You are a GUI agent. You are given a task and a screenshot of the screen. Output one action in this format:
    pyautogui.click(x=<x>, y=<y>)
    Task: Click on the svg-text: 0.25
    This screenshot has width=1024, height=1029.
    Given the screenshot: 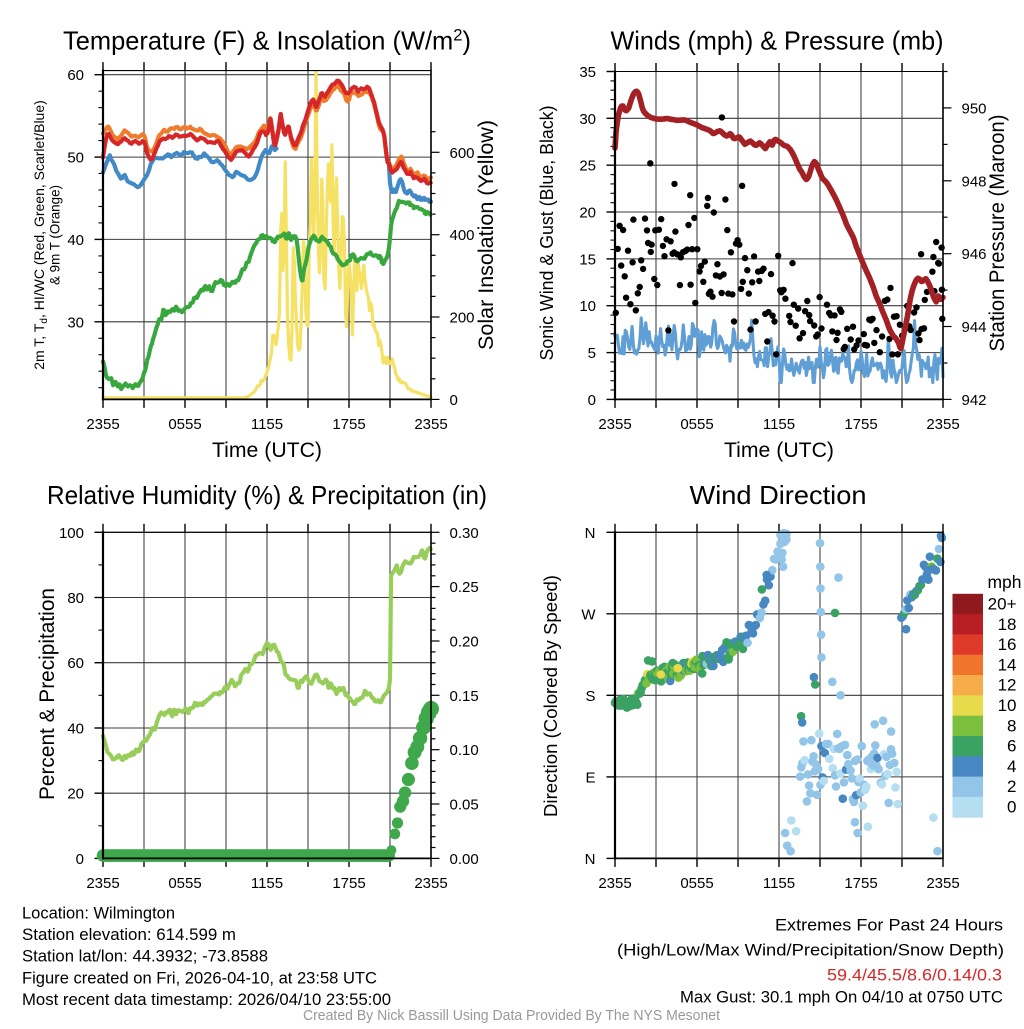 What is the action you would take?
    pyautogui.click(x=464, y=587)
    